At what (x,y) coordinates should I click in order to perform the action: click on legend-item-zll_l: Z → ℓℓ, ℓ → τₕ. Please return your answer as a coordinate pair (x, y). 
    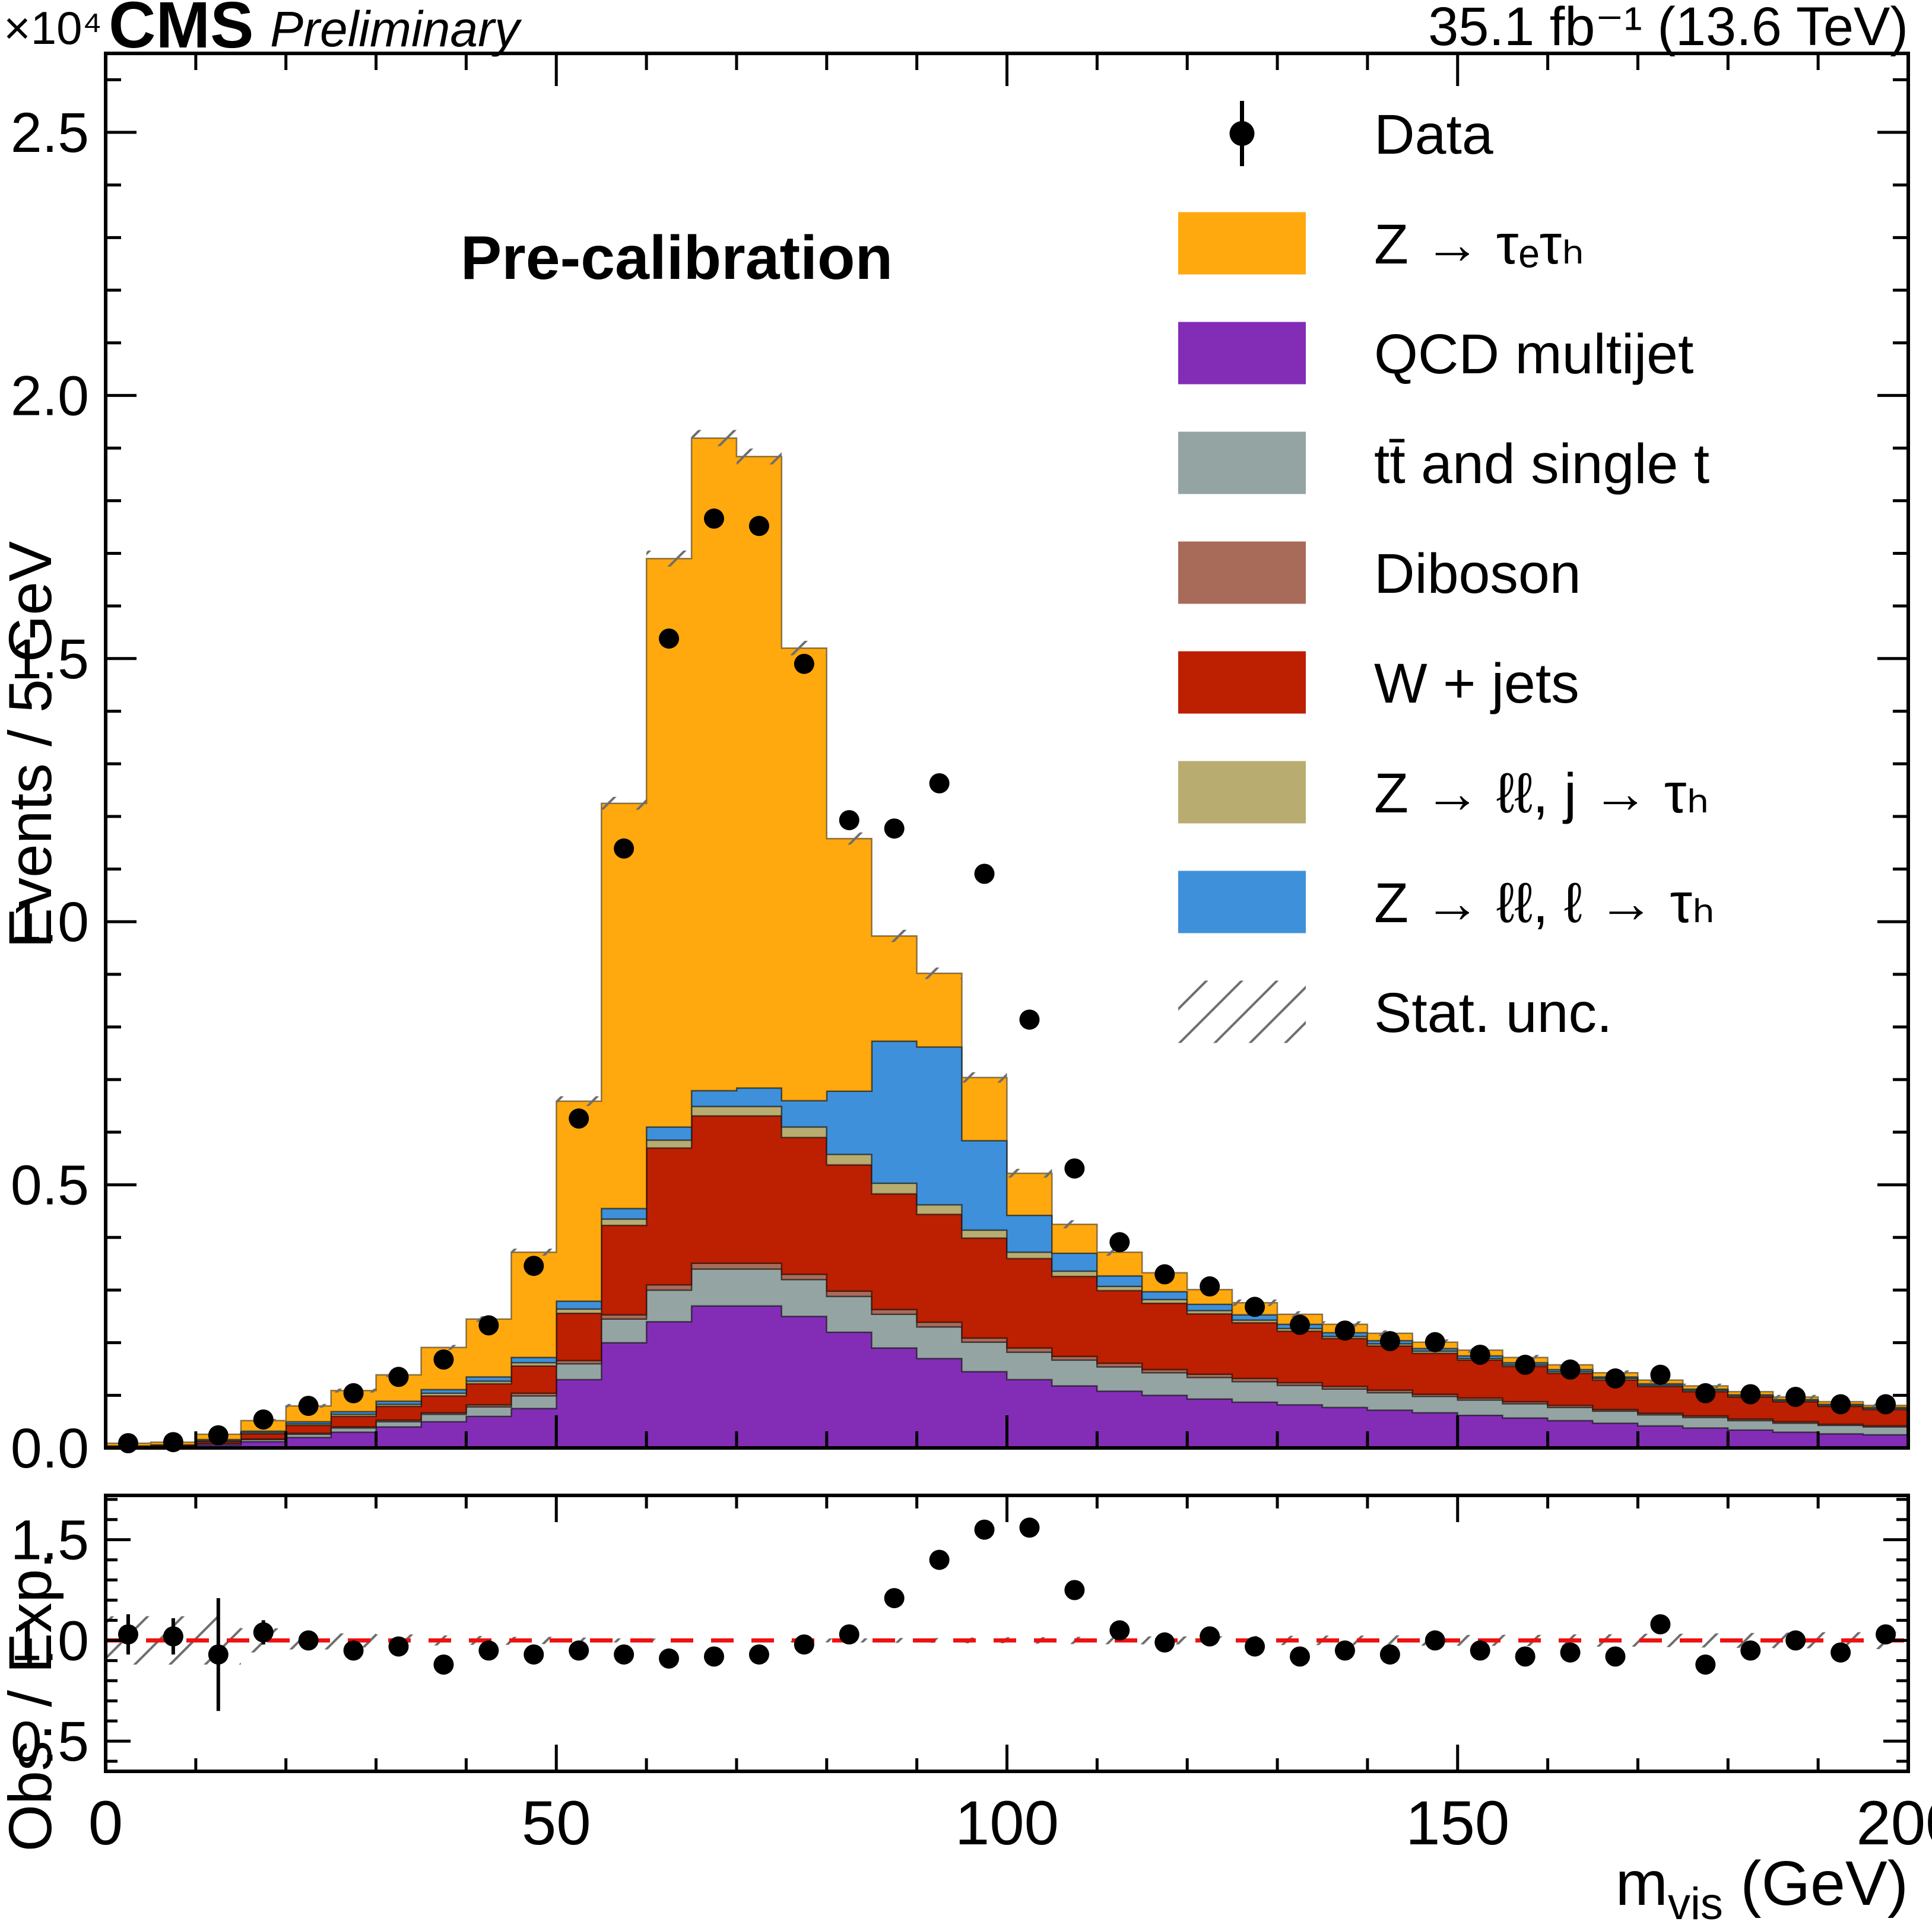
    Looking at the image, I should click on (1446, 903).